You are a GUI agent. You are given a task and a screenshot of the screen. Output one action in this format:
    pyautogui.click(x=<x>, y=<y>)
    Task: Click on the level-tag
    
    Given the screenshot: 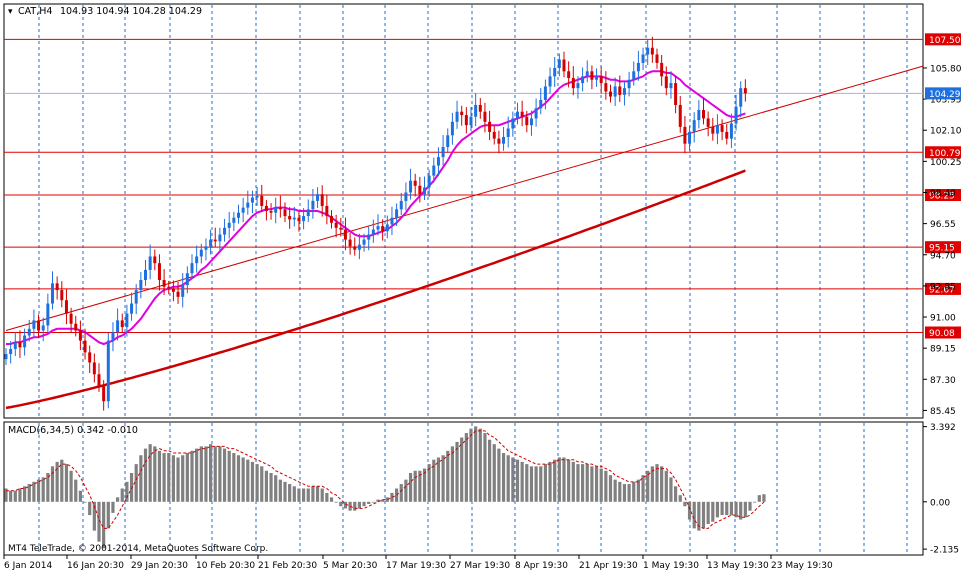 What is the action you would take?
    pyautogui.click(x=943, y=288)
    